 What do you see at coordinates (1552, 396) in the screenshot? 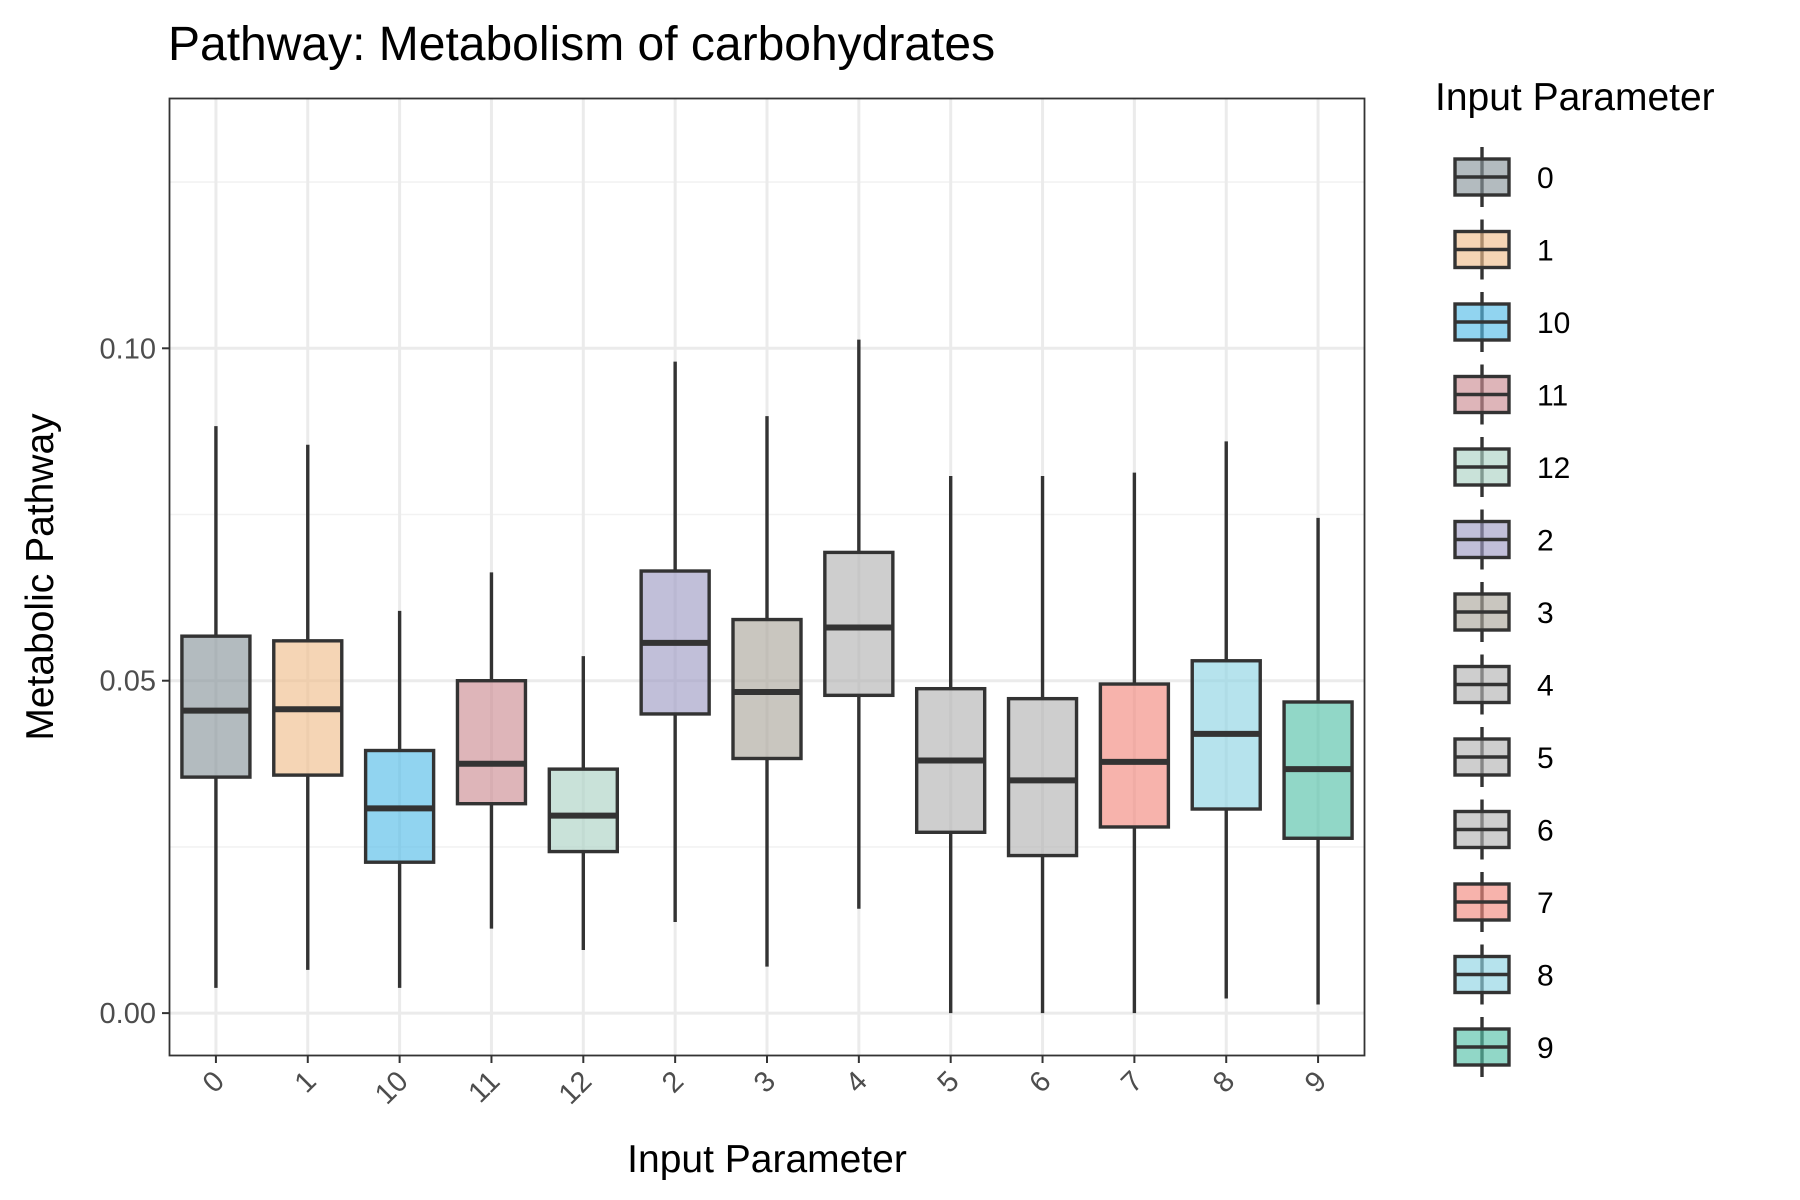
I see `legend-label: 11` at bounding box center [1552, 396].